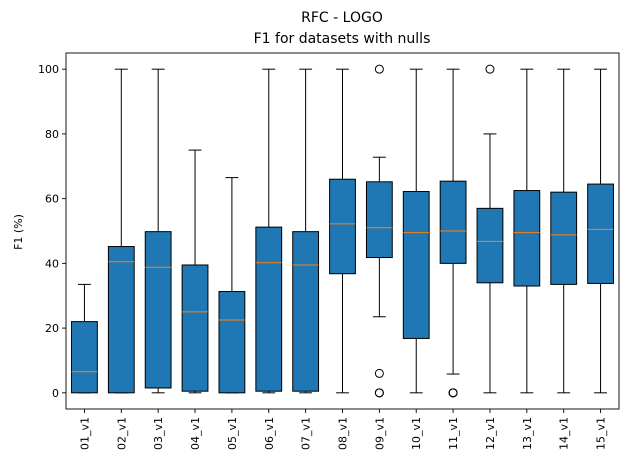 The width and height of the screenshot is (630, 470). What do you see at coordinates (55, 393) in the screenshot?
I see `y-tick-label: 0` at bounding box center [55, 393].